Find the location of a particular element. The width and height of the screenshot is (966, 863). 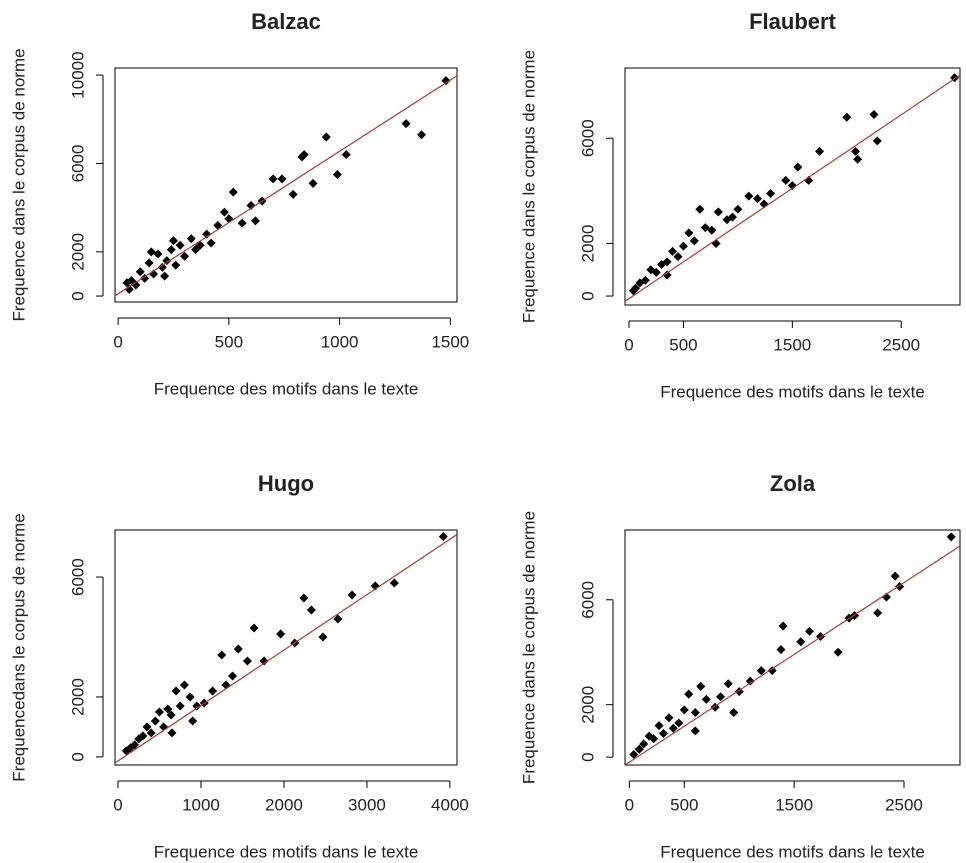

x-tick-label: 500 is located at coordinates (683, 344).